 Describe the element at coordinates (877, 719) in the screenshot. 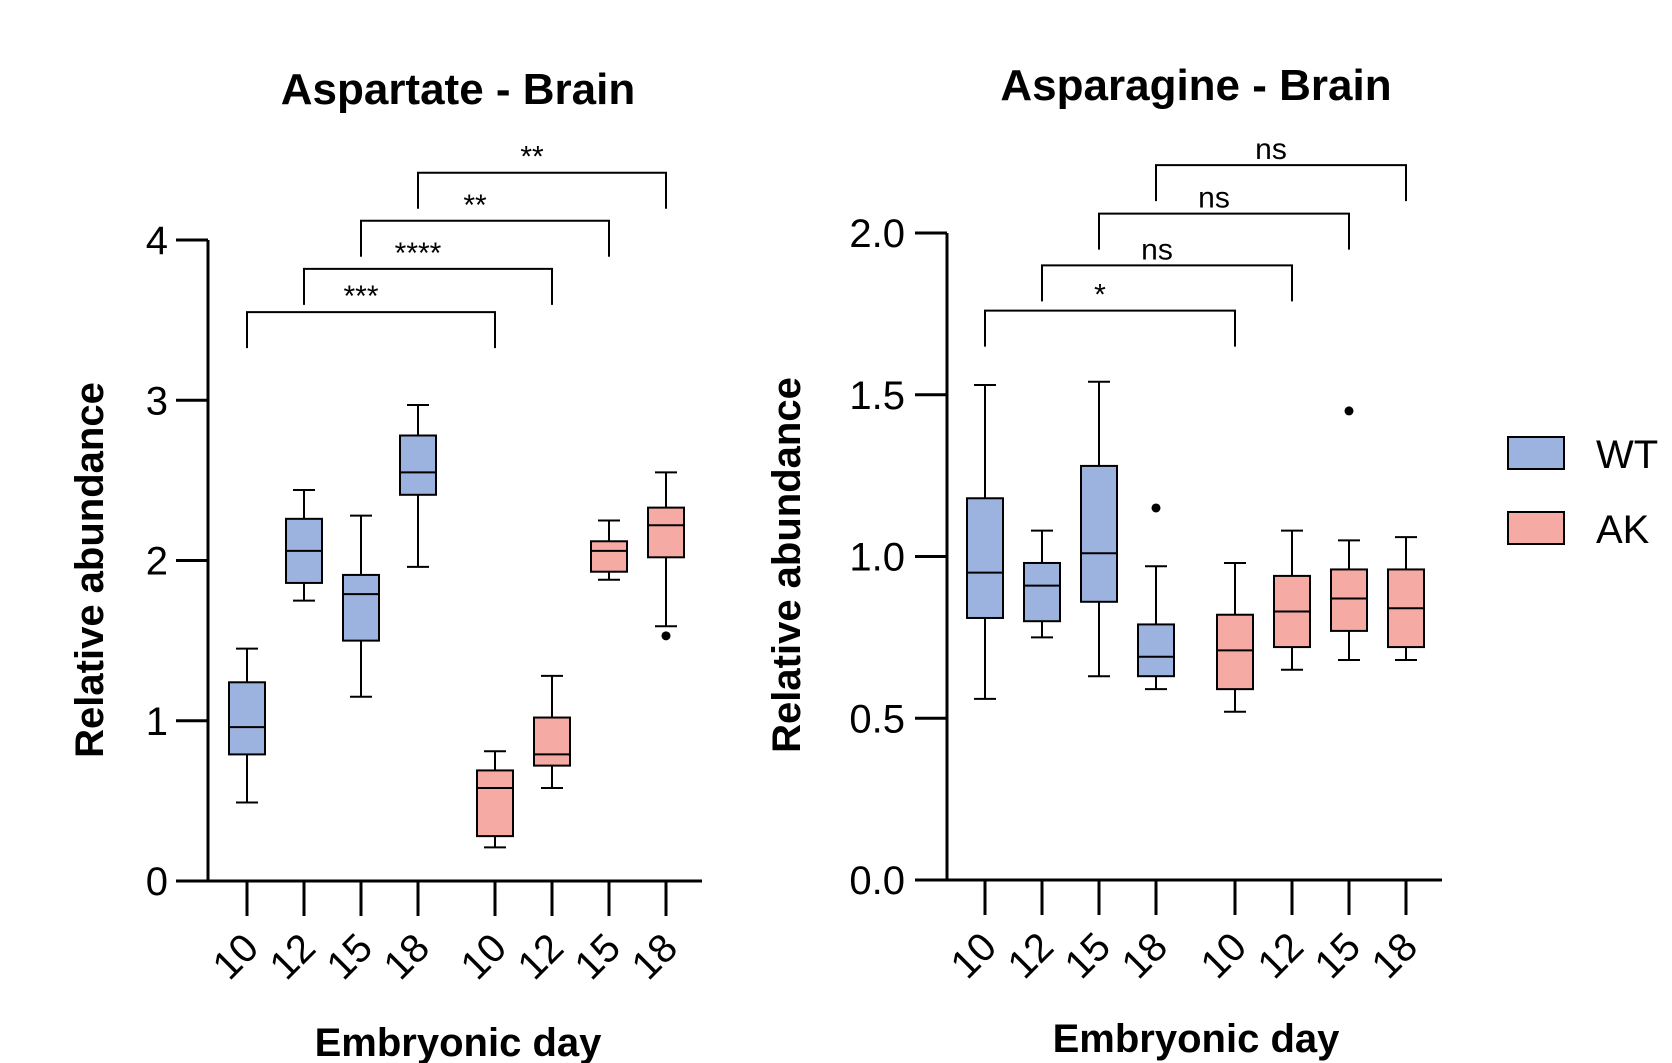

I see `y-tick-label: 0.5` at that location.